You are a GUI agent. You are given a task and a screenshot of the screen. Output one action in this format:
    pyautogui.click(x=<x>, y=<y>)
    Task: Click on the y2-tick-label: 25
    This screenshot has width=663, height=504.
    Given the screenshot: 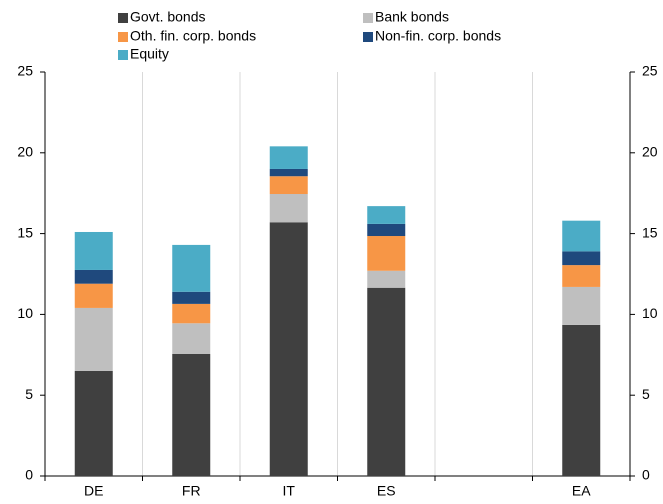 What is the action you would take?
    pyautogui.click(x=650, y=71)
    